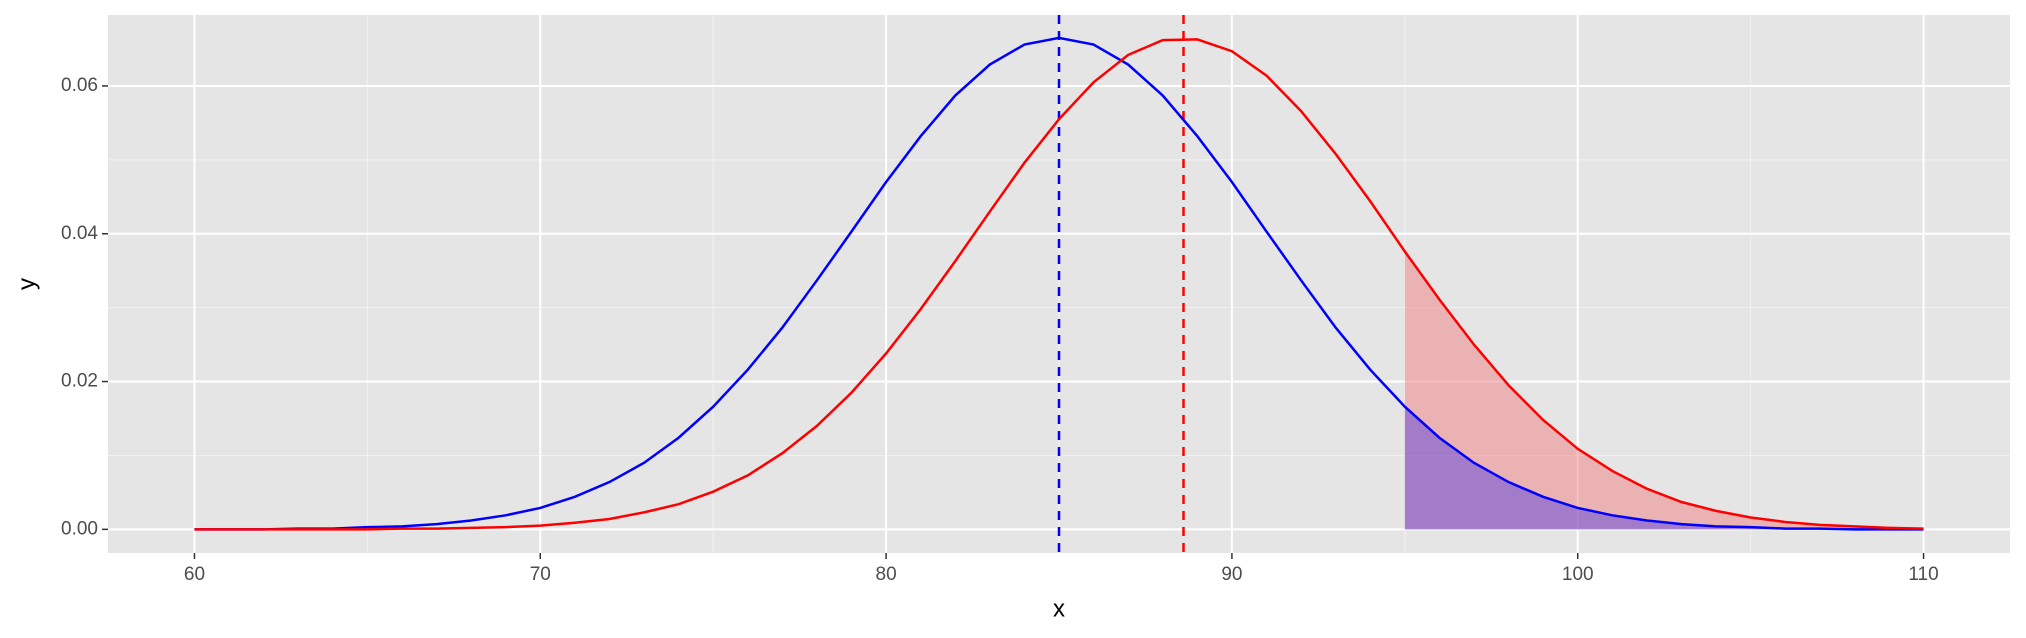 The width and height of the screenshot is (2026, 638). I want to click on x-tick-label: 100, so click(1578, 574).